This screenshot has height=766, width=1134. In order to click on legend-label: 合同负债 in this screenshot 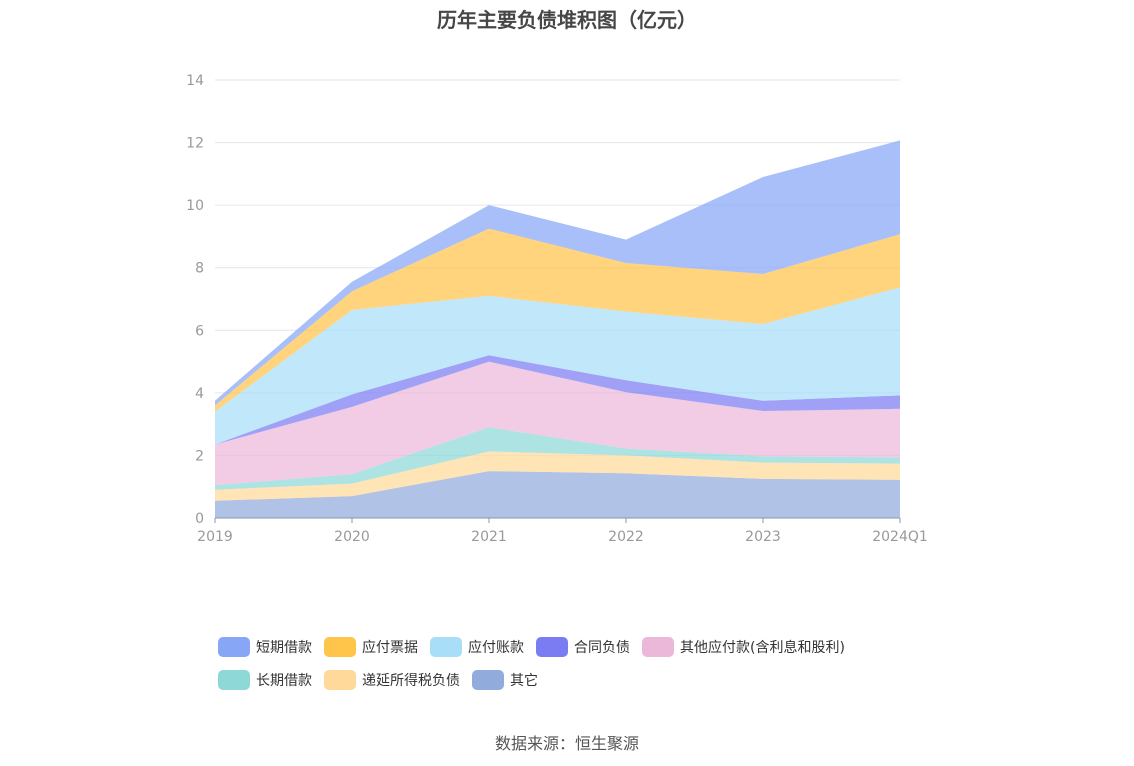, I will do `click(602, 647)`.